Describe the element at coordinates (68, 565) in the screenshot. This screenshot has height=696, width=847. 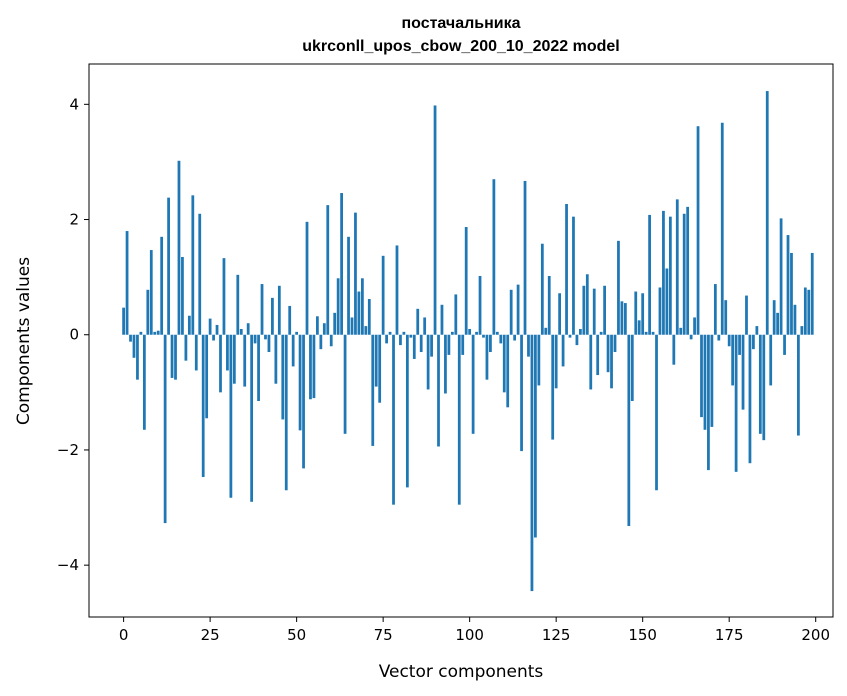
I see `y-tick-label: −4` at that location.